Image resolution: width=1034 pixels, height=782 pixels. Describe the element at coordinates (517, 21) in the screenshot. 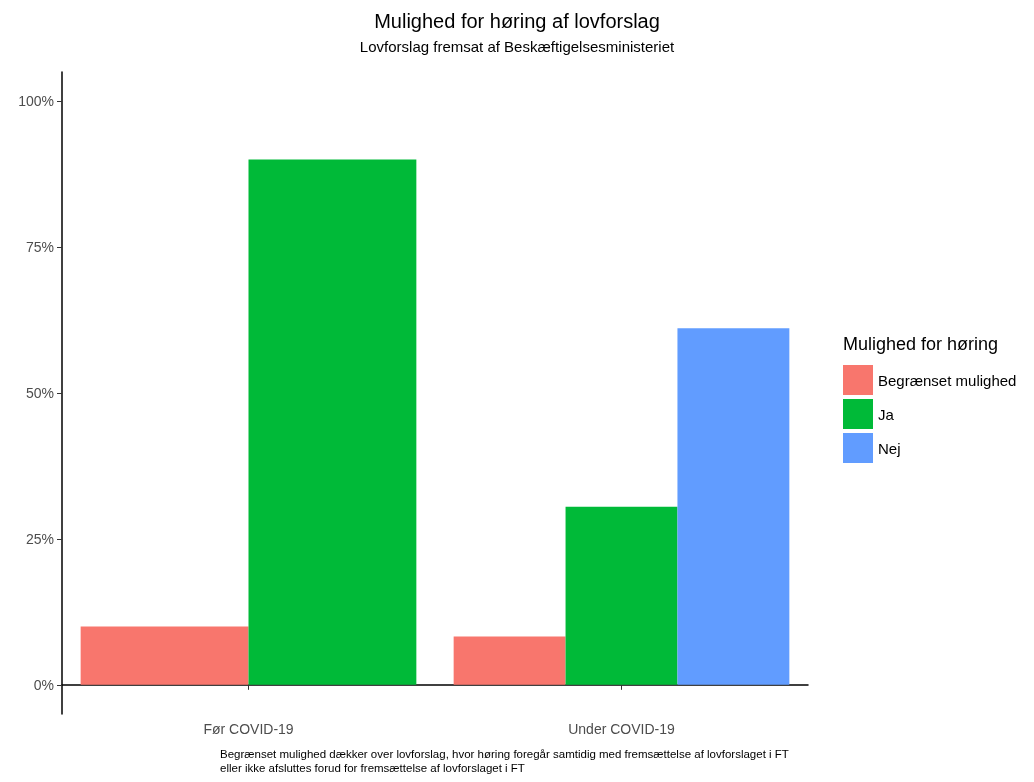

I see `chart-title: Mulighed for høring af lovforslag` at that location.